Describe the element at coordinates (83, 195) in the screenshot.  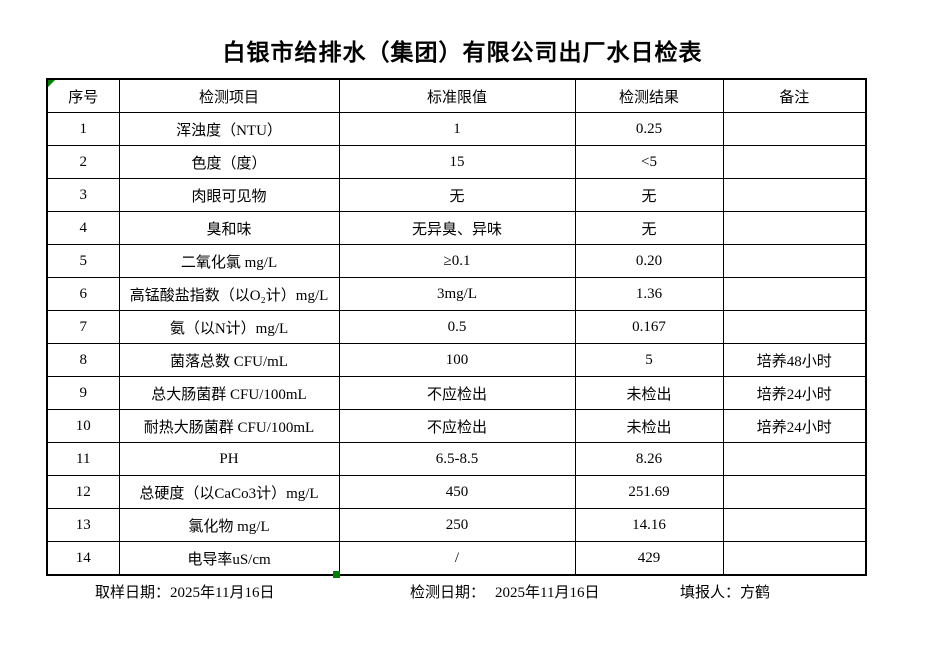
I see `table-cell: 3` at that location.